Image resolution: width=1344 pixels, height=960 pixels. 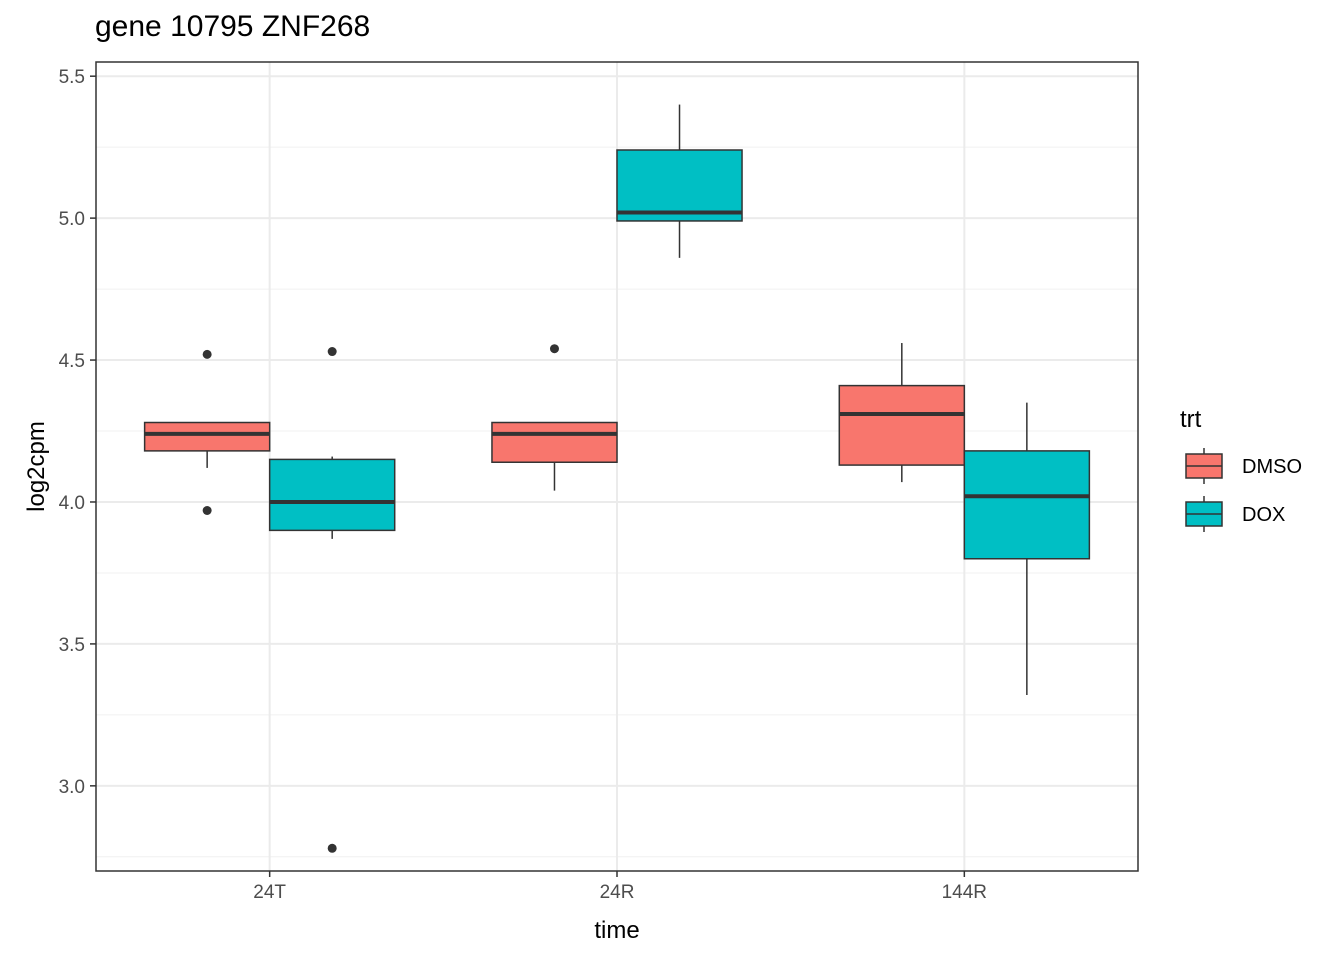 I want to click on y-tick-label: 5.5, so click(x=72, y=77).